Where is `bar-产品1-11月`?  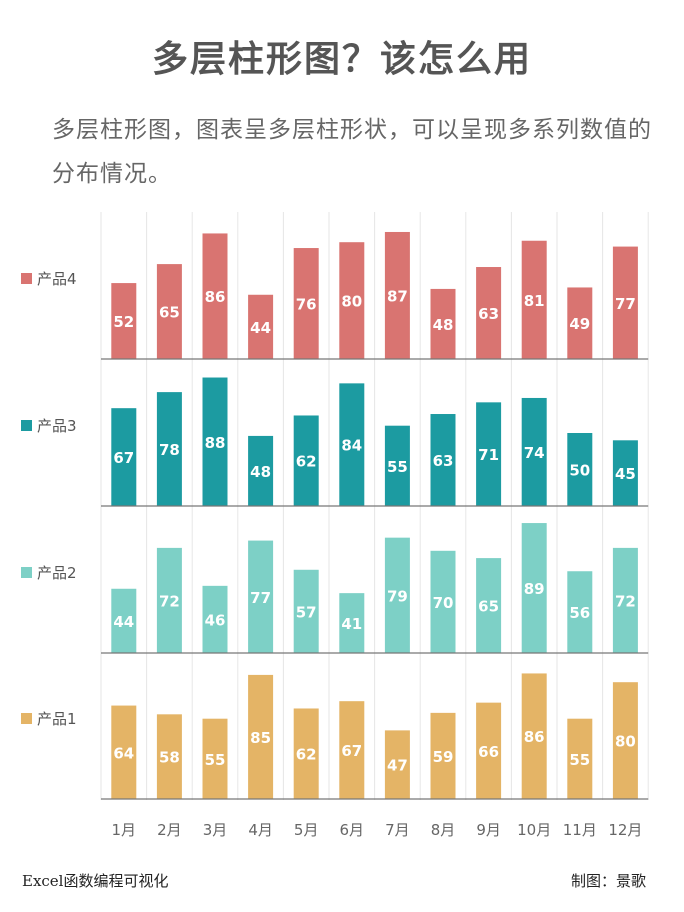 bar-产品1-11月 is located at coordinates (580, 758).